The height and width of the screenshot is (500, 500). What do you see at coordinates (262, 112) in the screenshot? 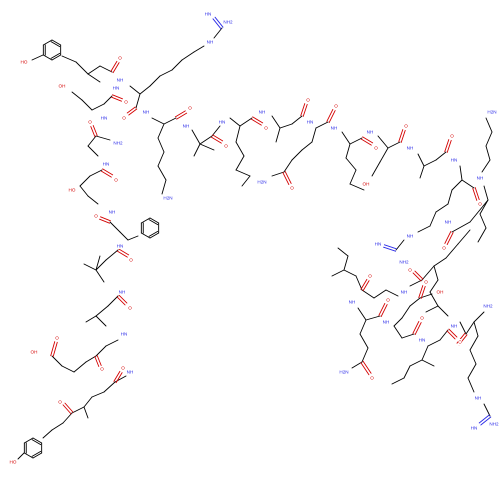
I see `amide-nitrogen-38: NH` at bounding box center [262, 112].